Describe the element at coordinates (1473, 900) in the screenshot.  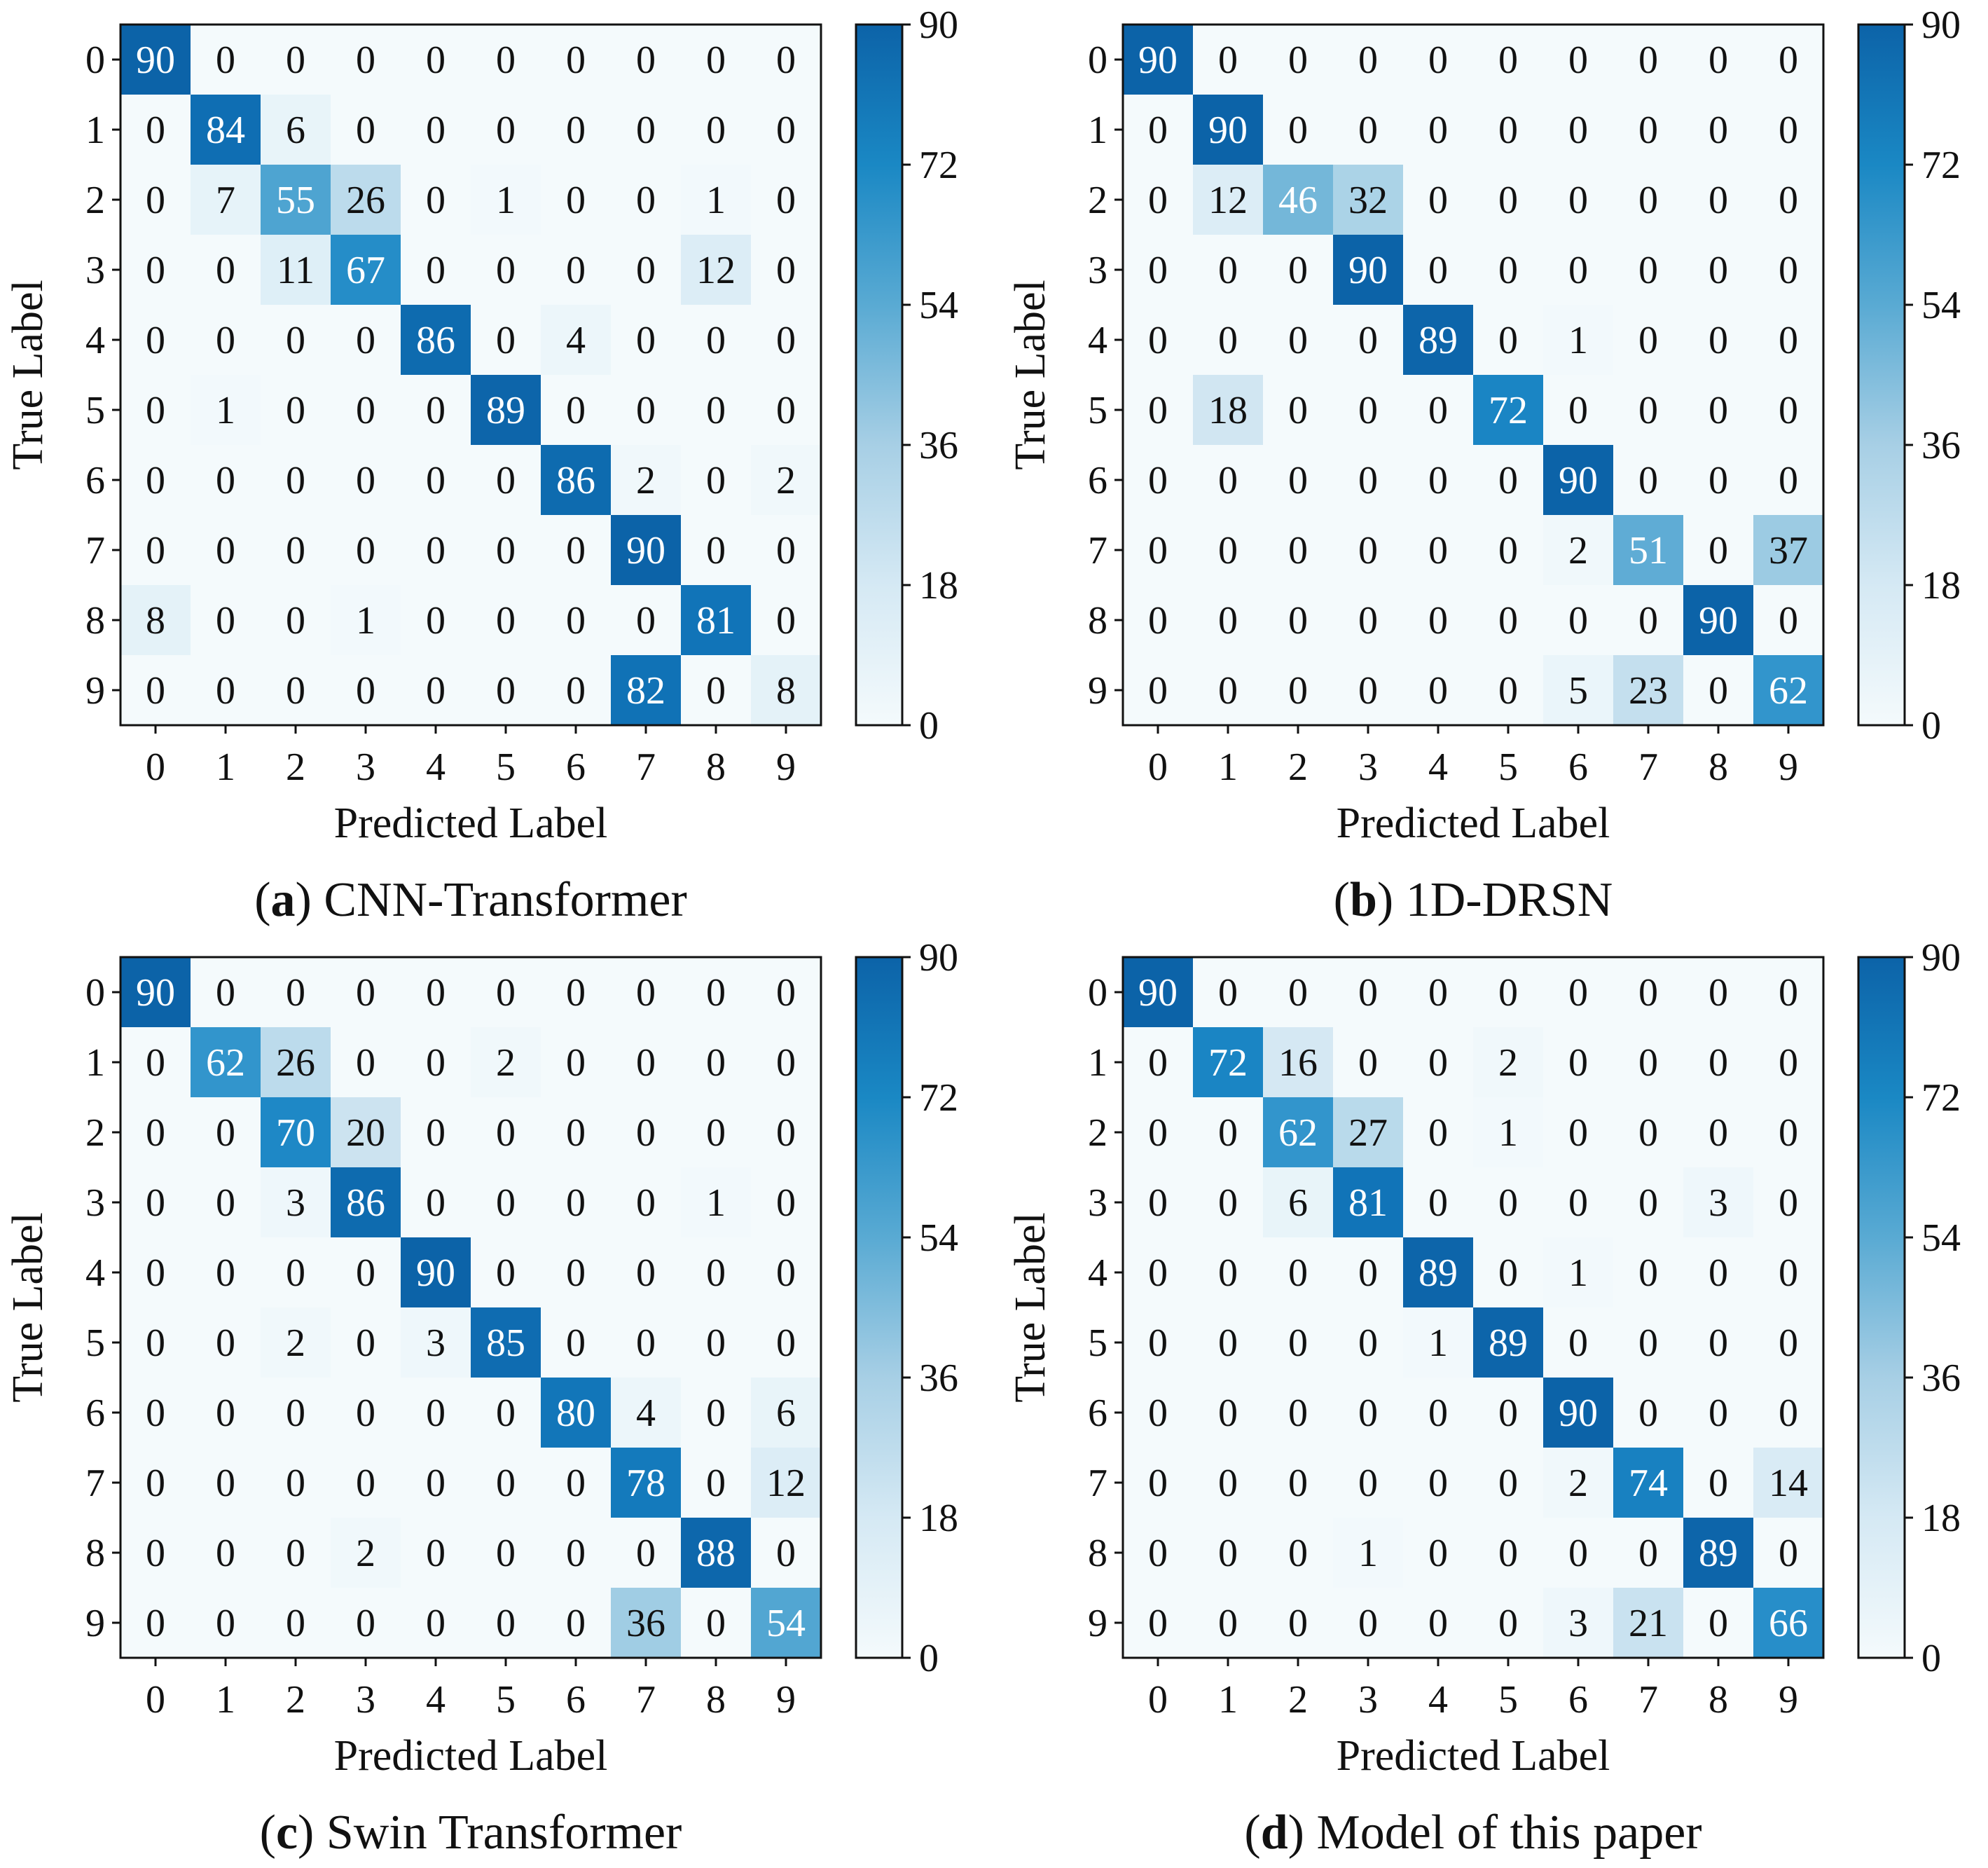
I see `panel-caption: (b) 1D-DRSN` at that location.